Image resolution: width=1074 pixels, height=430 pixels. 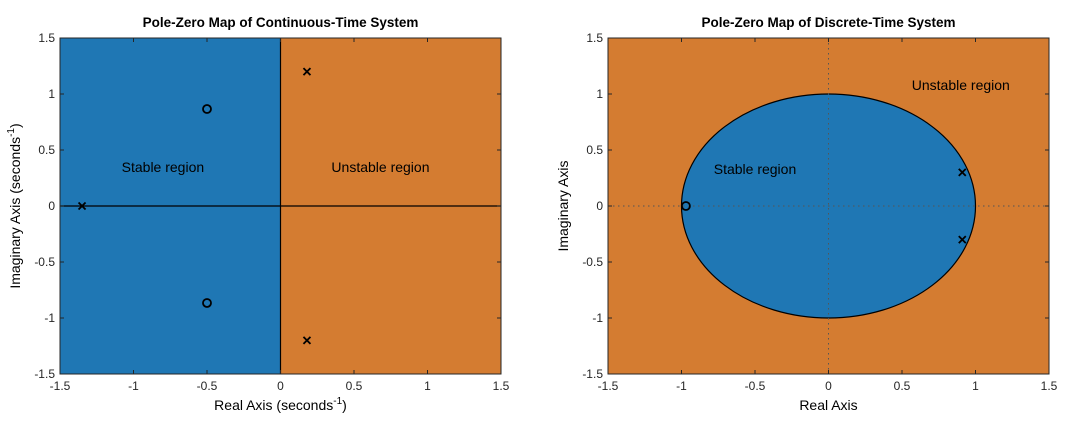 What do you see at coordinates (563, 205) in the screenshot?
I see `y-axis-label: Imaginary Axis` at bounding box center [563, 205].